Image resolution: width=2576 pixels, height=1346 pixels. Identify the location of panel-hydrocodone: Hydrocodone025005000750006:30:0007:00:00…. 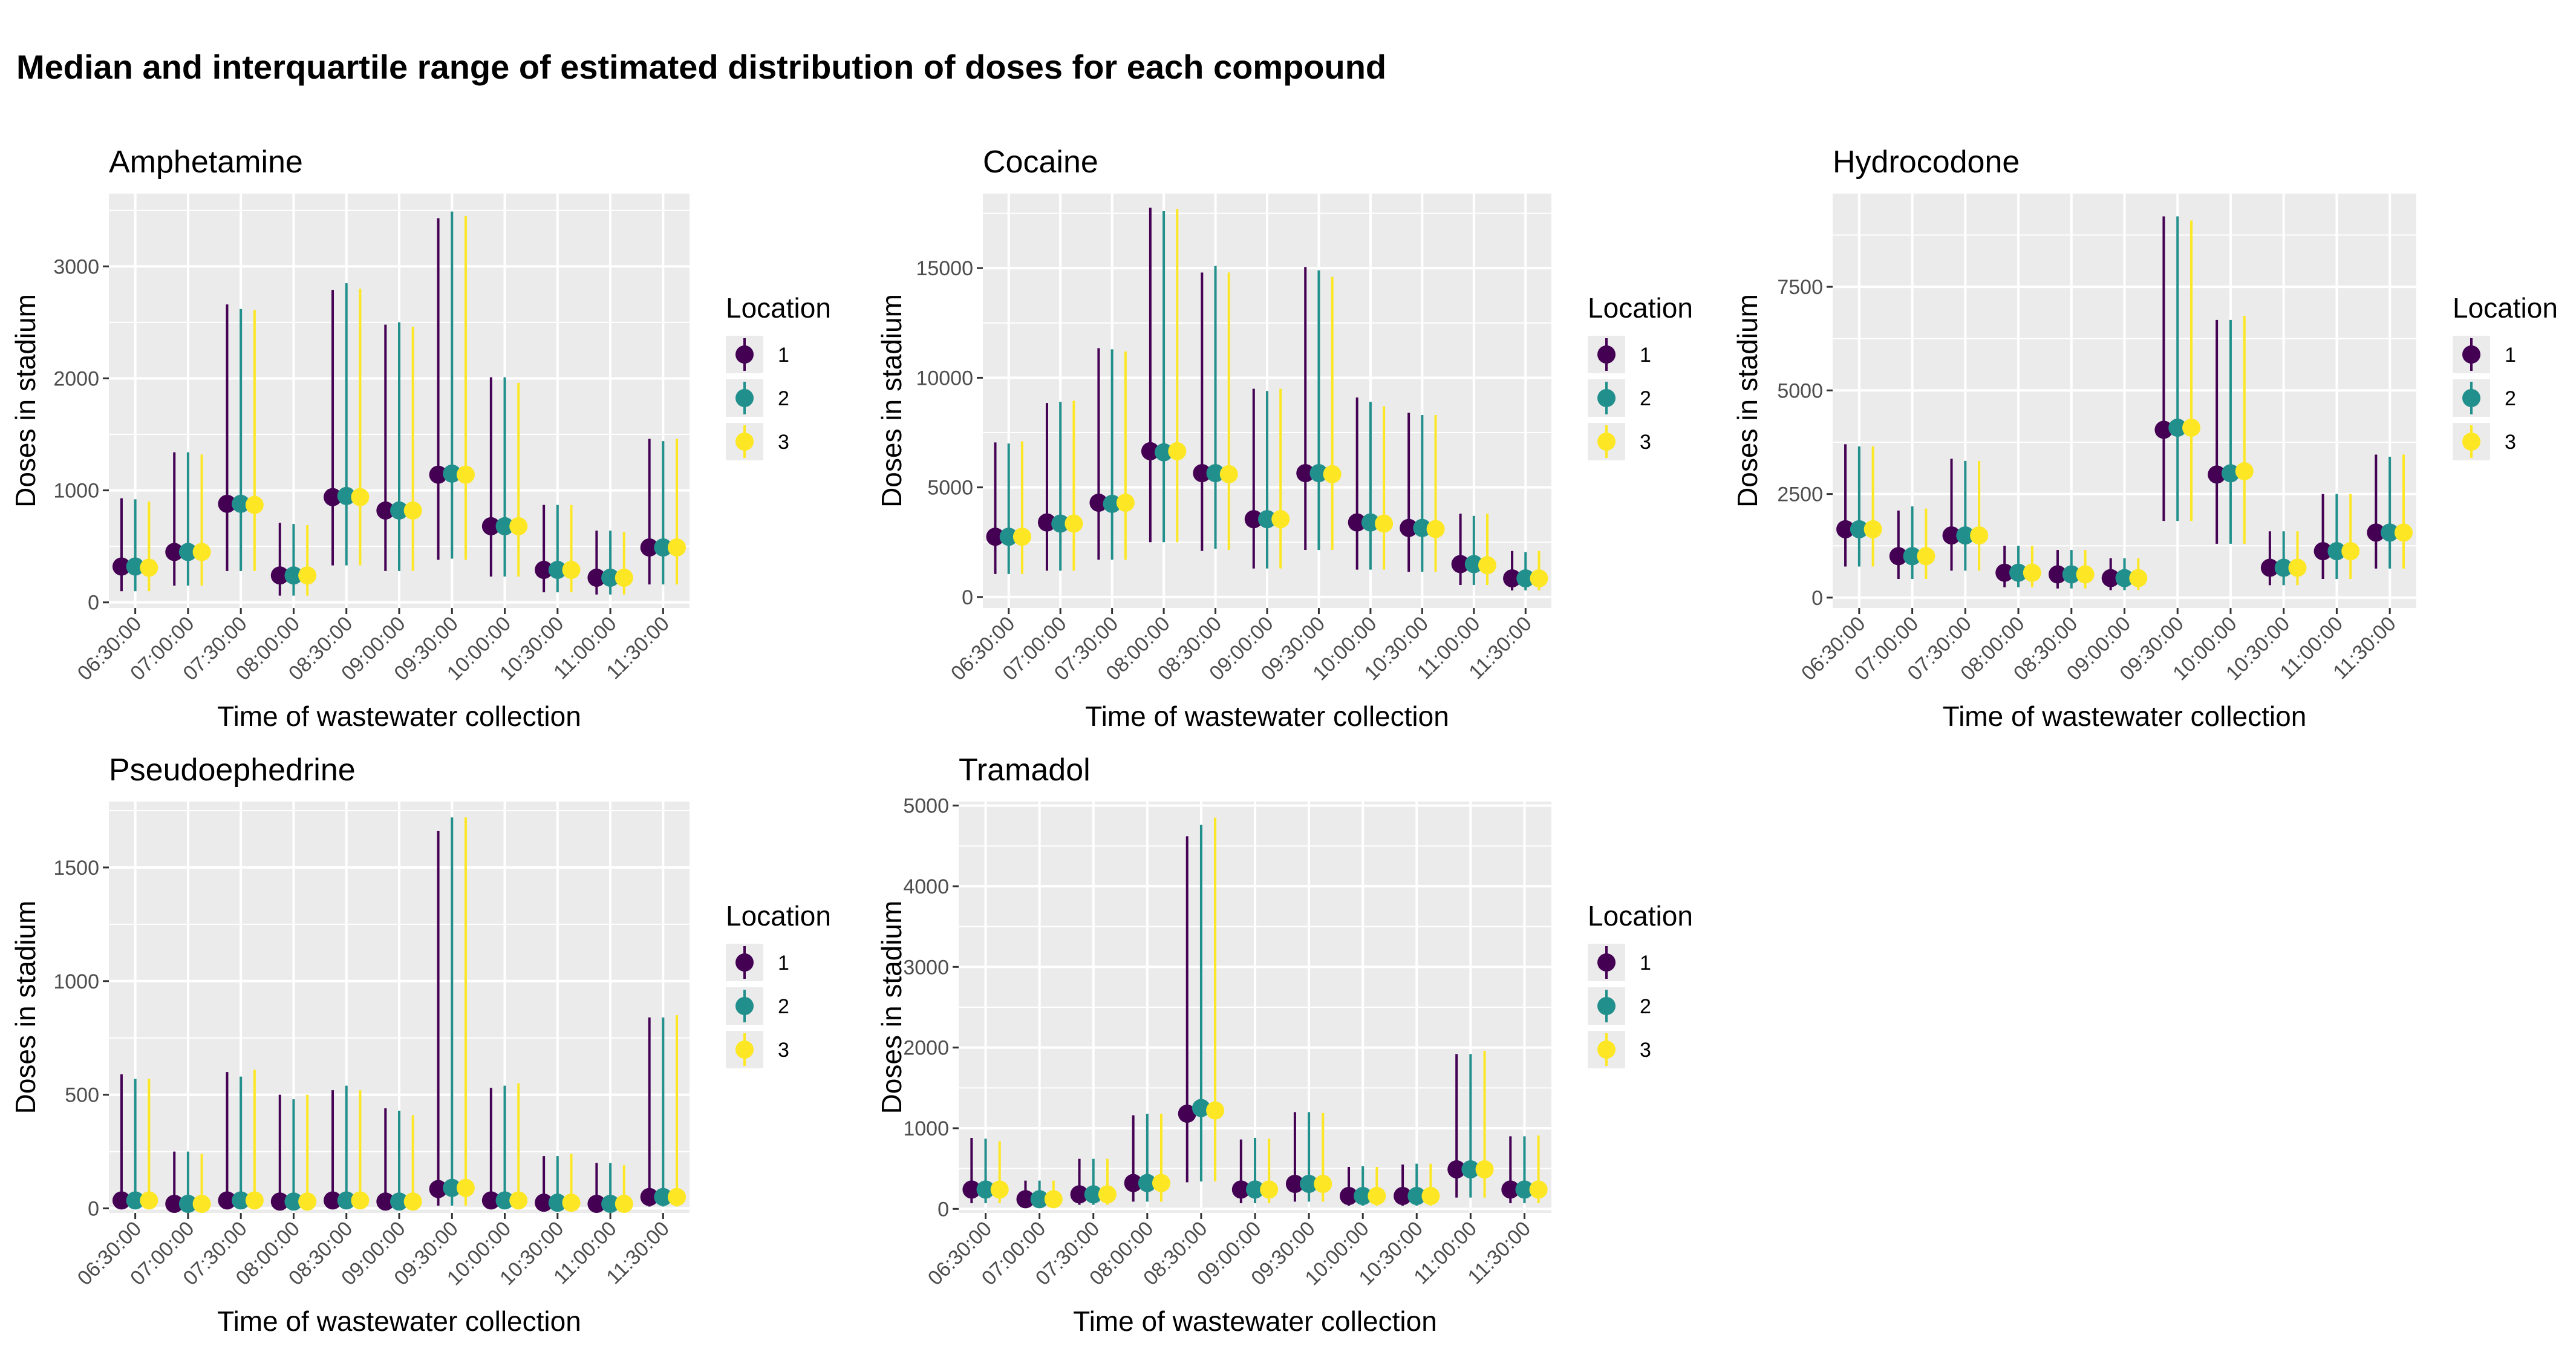
(2145, 438).